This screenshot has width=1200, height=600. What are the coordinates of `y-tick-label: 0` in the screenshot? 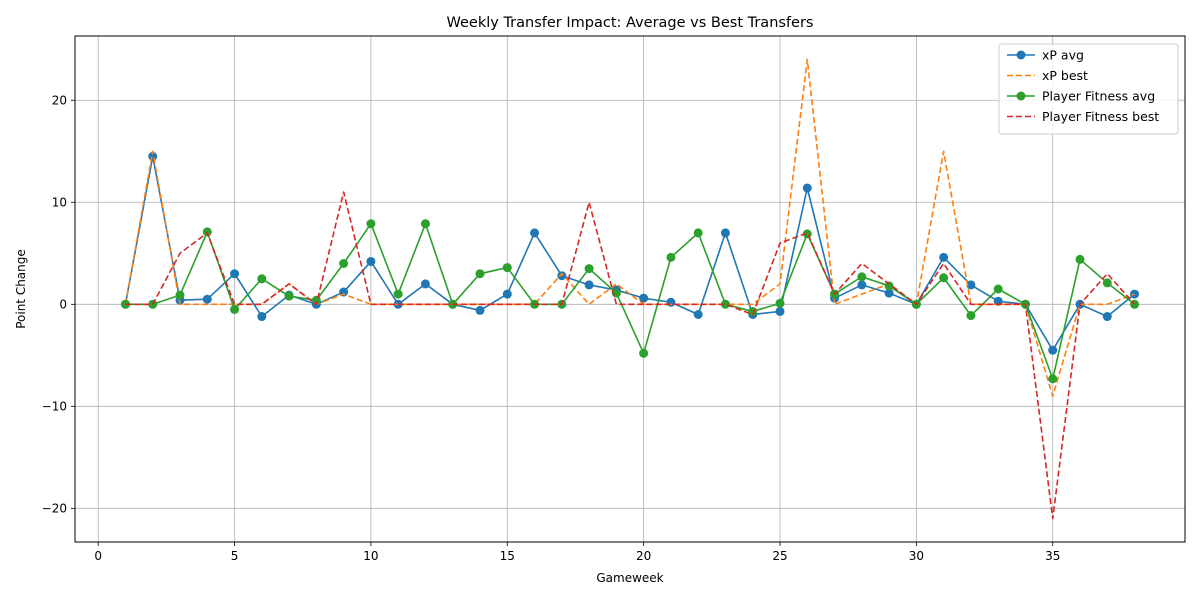 It's located at (63, 304).